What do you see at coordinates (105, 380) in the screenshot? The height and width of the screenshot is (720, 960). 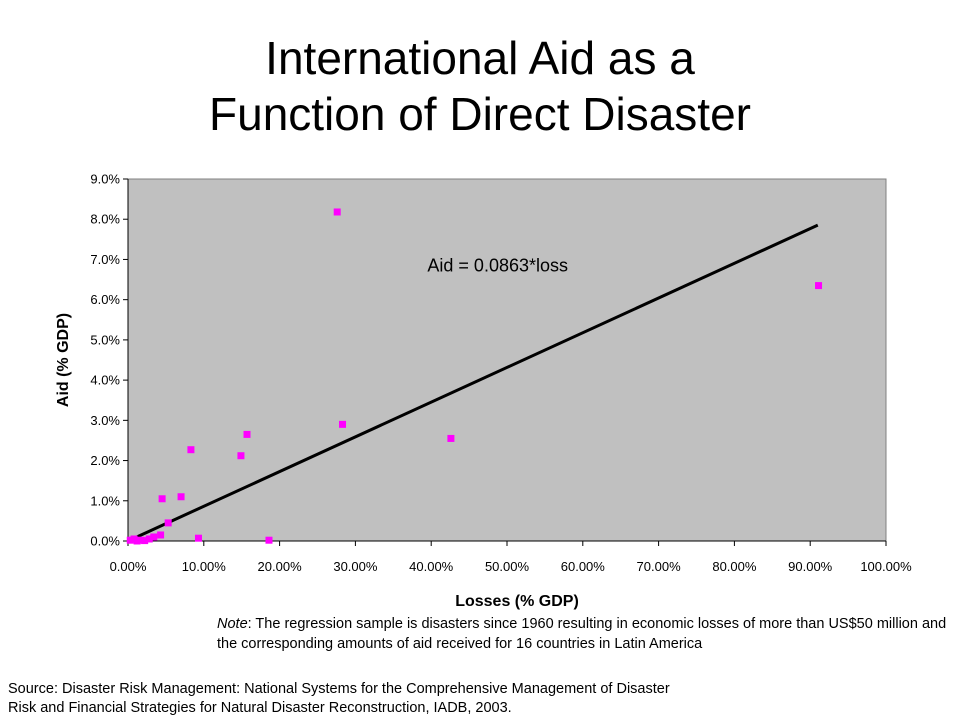 I see `y-tick-label: 4.0%` at bounding box center [105, 380].